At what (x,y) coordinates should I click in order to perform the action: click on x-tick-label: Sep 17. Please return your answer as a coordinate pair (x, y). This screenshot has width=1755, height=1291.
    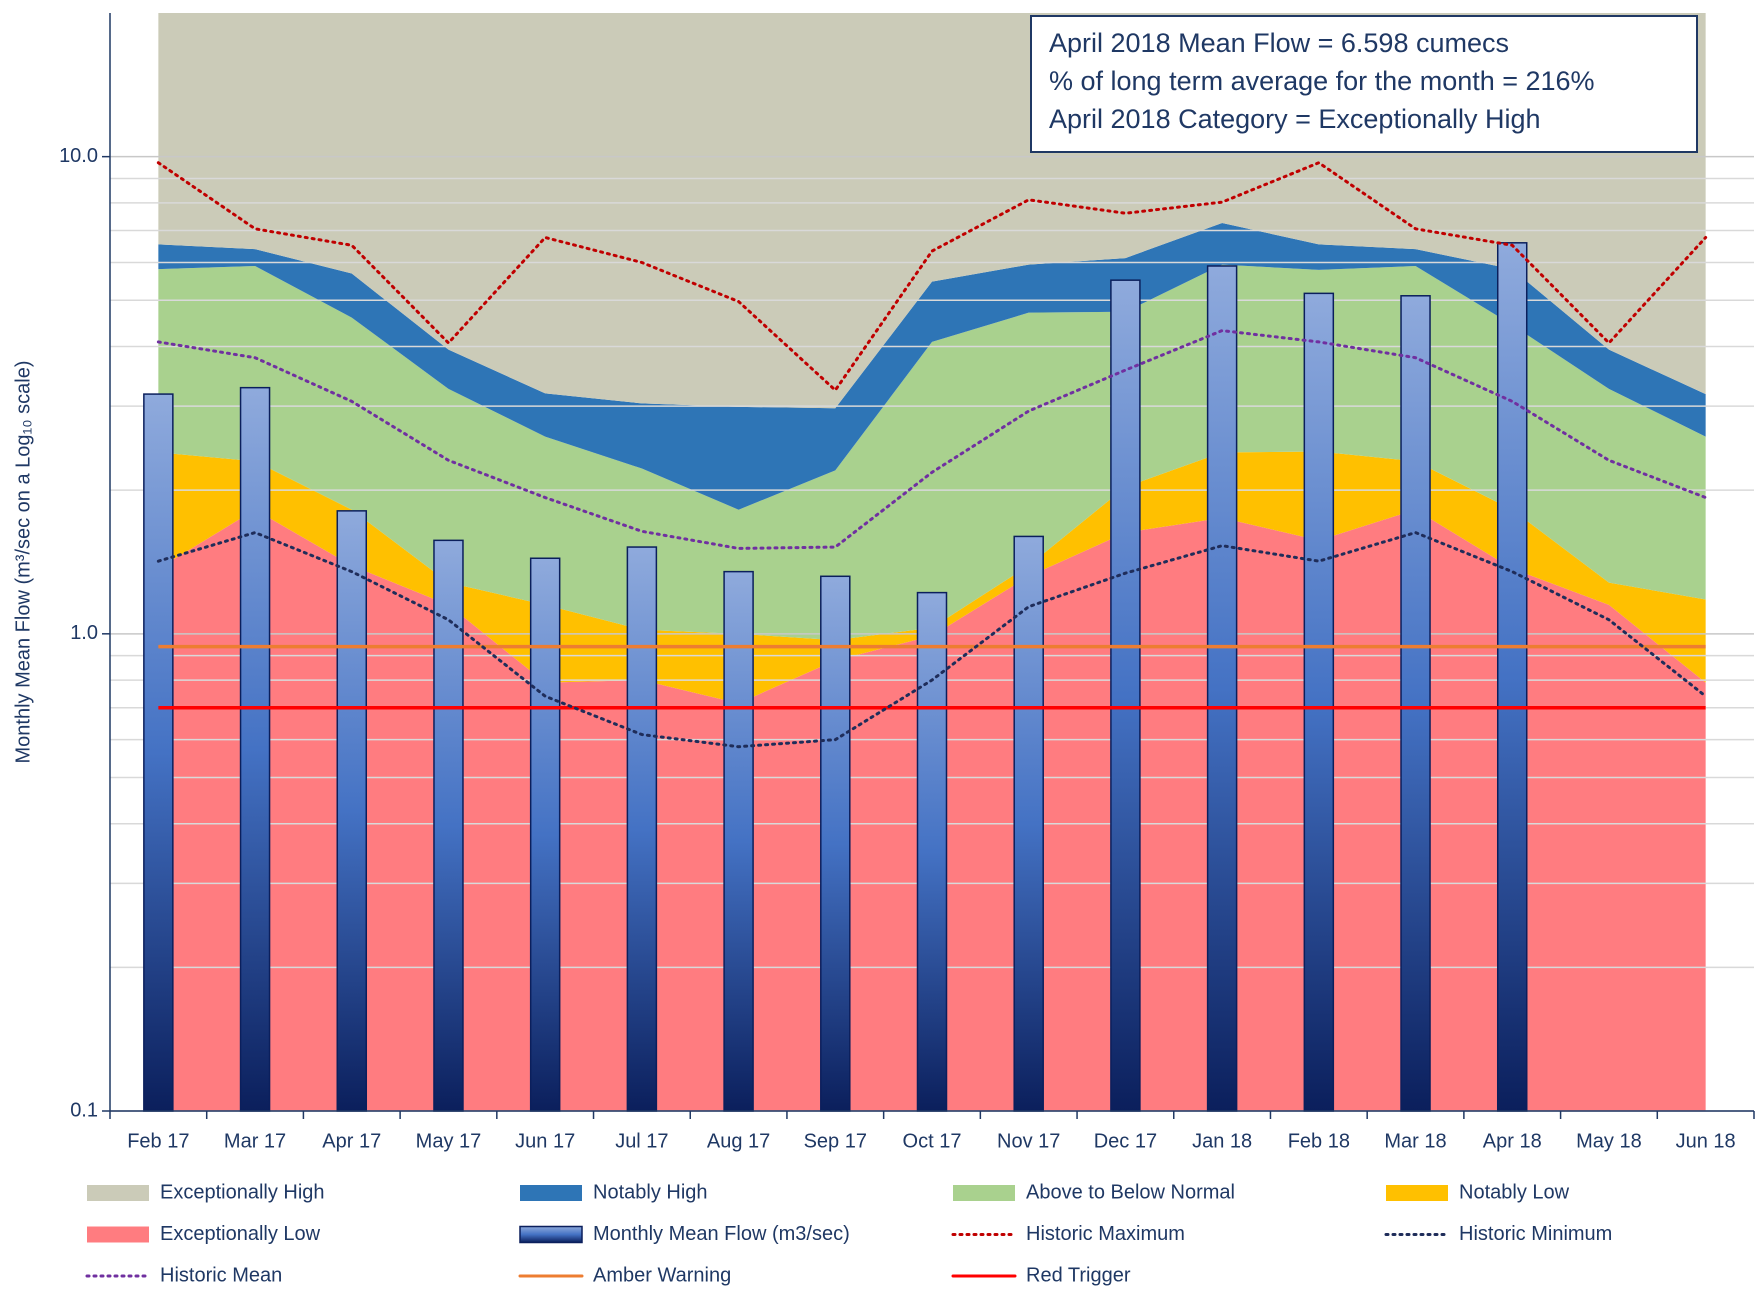
    Looking at the image, I should click on (835, 1141).